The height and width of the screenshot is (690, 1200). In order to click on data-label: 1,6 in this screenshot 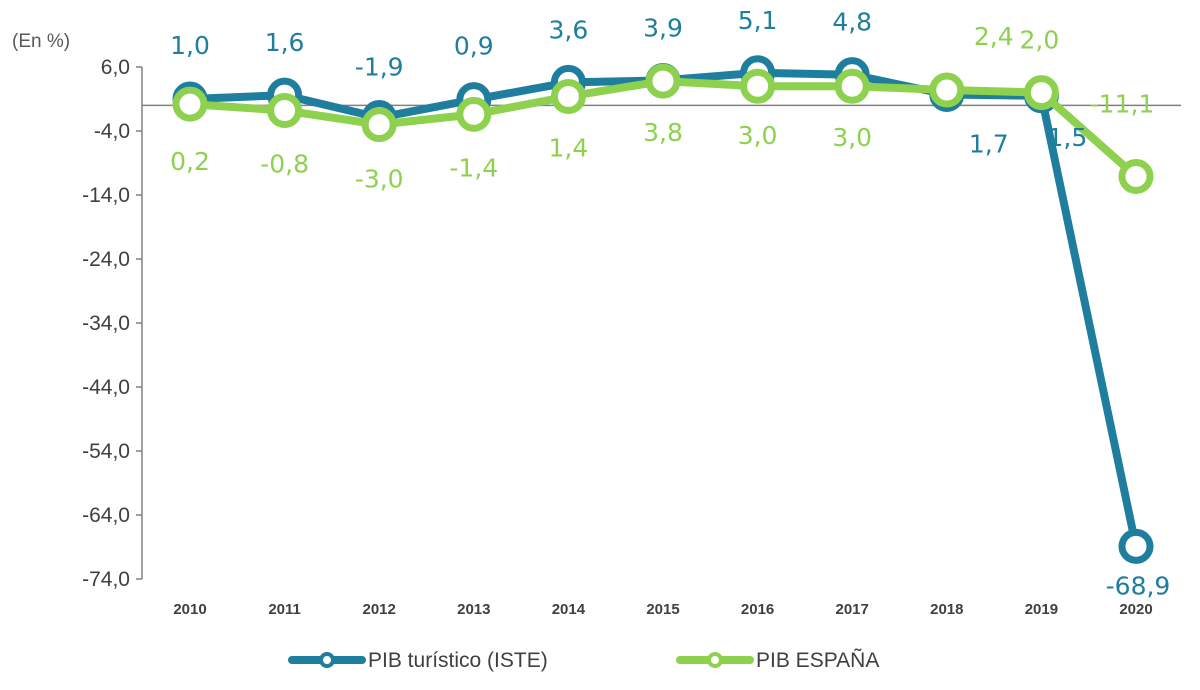, I will do `click(285, 42)`.